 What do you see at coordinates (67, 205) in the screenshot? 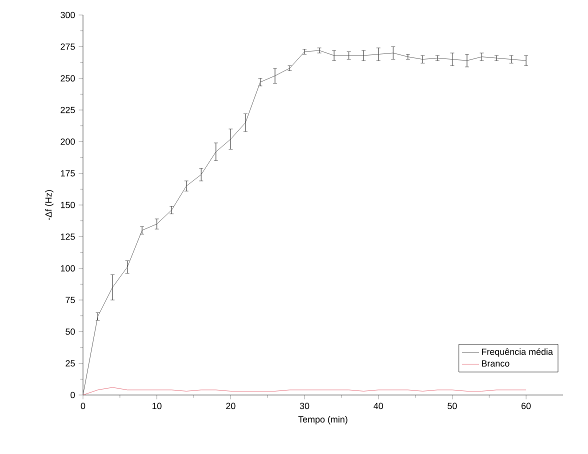
I see `y-tick-label: 150` at bounding box center [67, 205].